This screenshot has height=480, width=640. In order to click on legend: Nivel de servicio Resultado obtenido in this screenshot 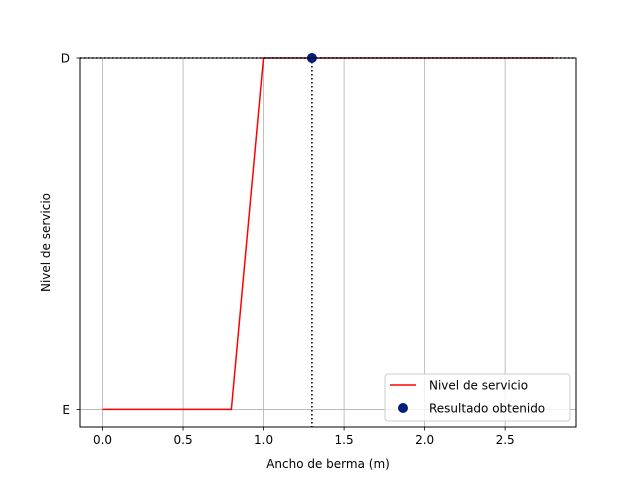, I will do `click(477, 397)`.